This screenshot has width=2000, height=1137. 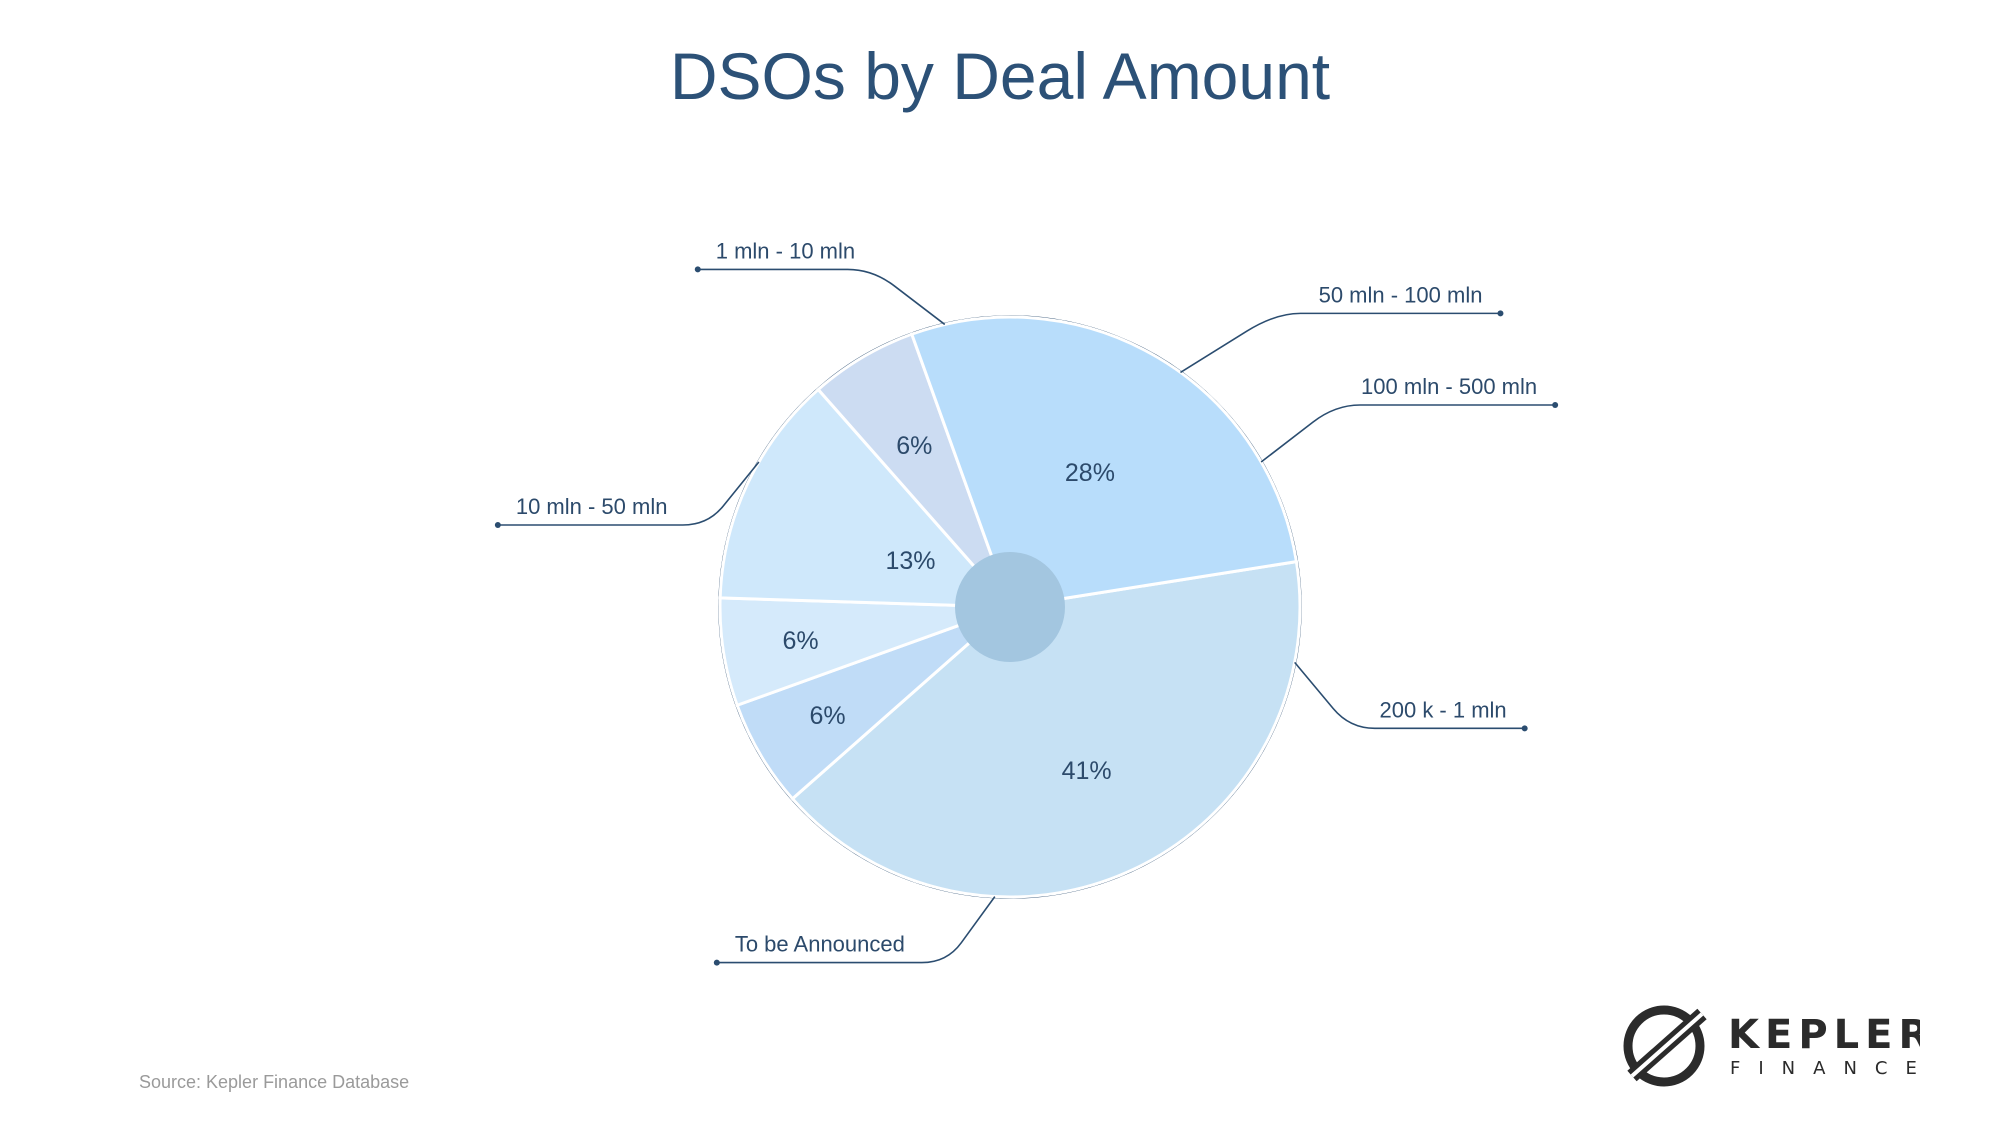 What do you see at coordinates (820, 944) in the screenshot?
I see `category-label: To be Announced` at bounding box center [820, 944].